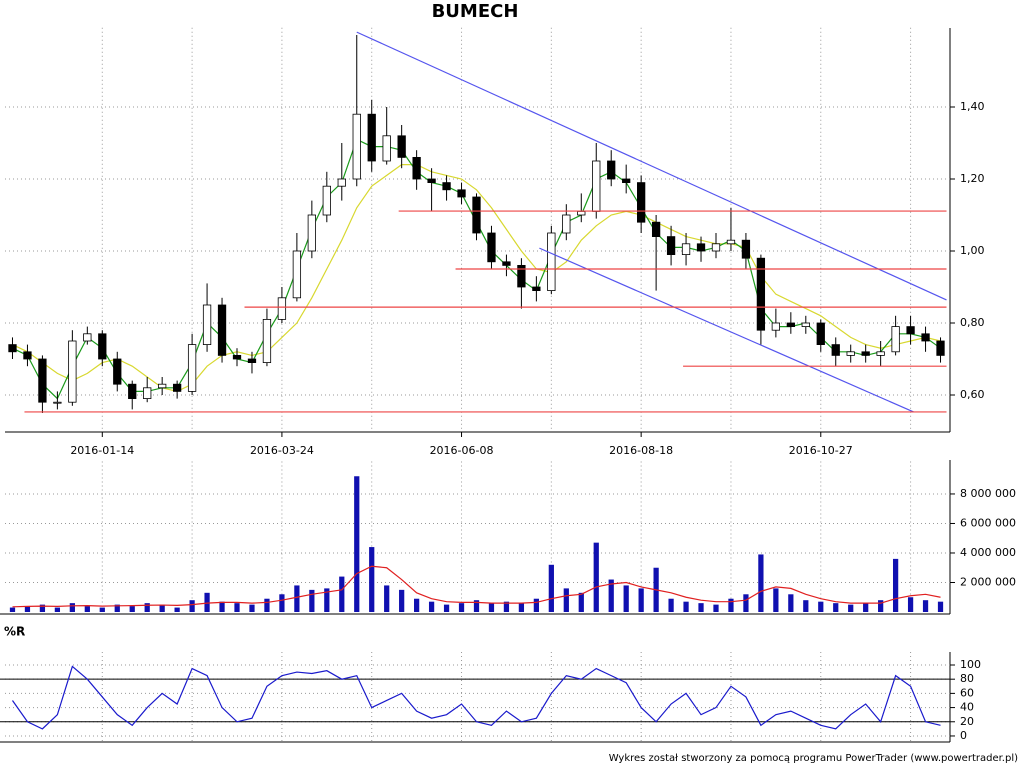 The height and width of the screenshot is (768, 1024). What do you see at coordinates (462, 450) in the screenshot?
I see `x-tick-label: 2016-06-08` at bounding box center [462, 450].